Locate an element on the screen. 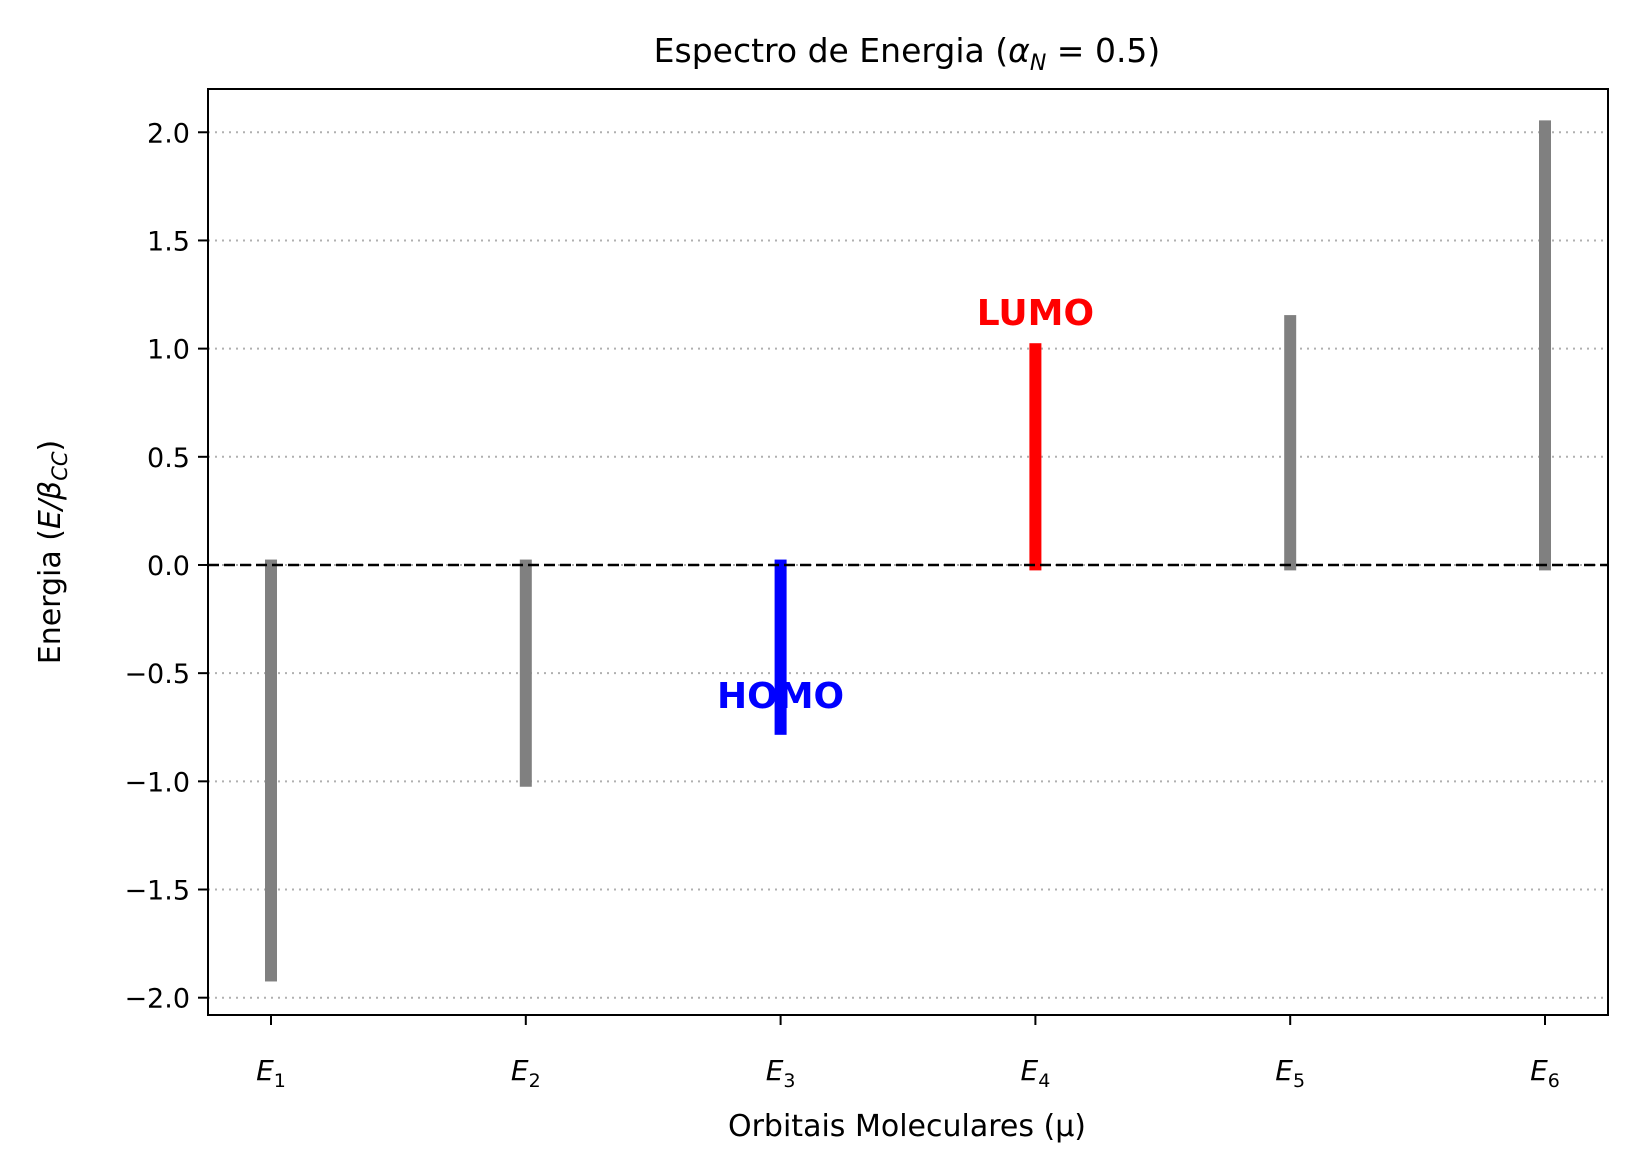  chart-title: Espectro de Energia (αN = 0.5) is located at coordinates (907, 53).